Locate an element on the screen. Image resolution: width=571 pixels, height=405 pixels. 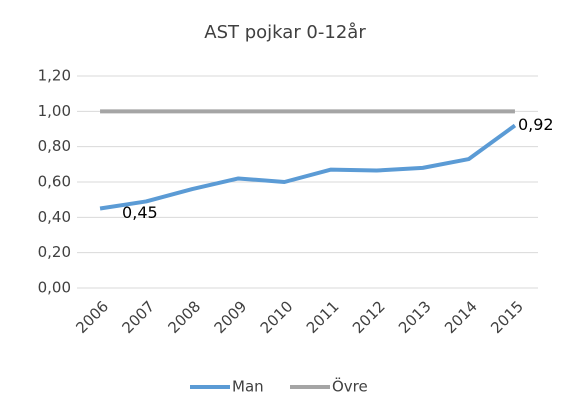
y-tick-label: 0,20 is located at coordinates (54, 252).